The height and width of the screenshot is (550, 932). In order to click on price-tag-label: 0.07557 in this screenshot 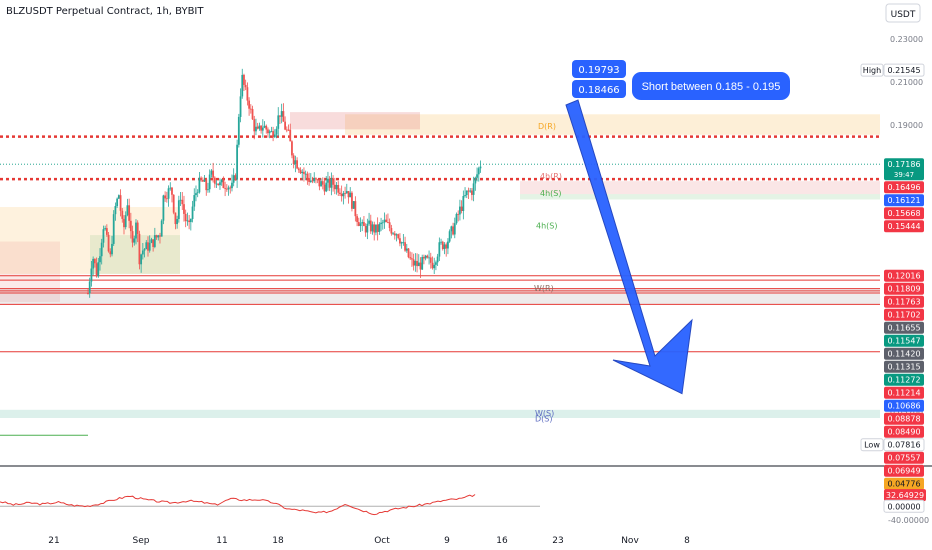, I will do `click(903, 458)`.